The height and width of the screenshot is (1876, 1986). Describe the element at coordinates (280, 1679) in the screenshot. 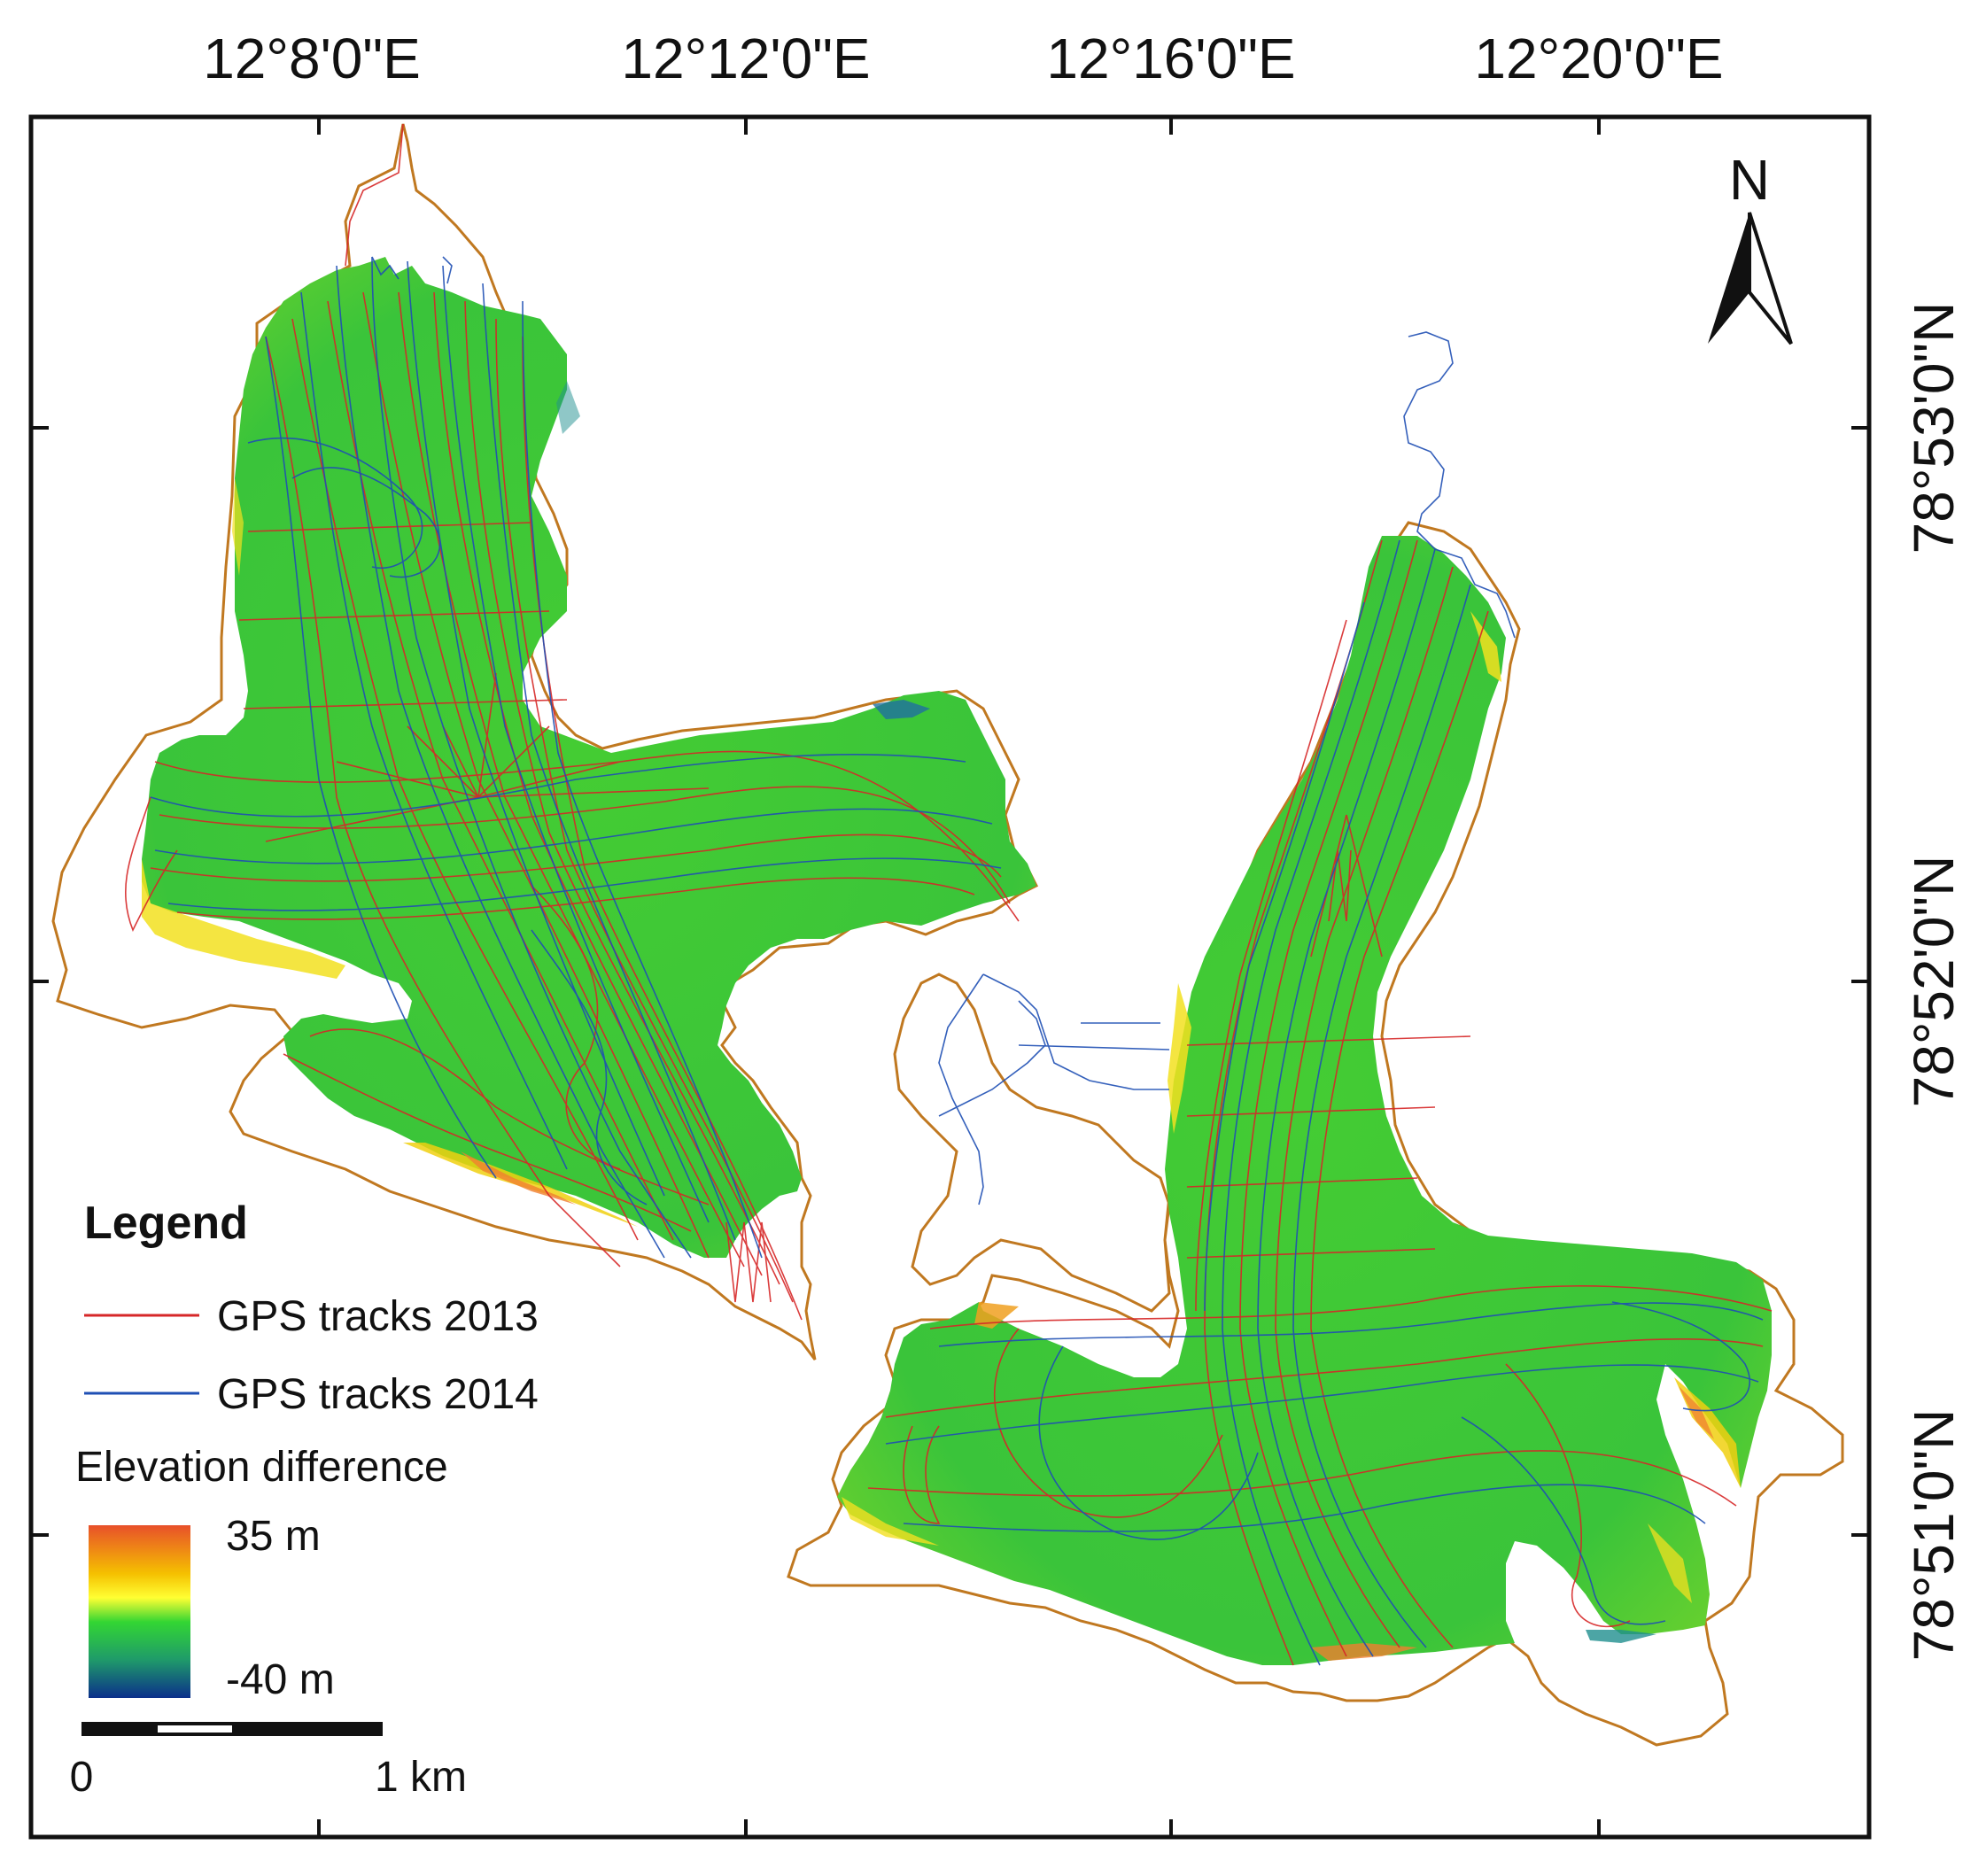

I see `ramp-min-label: -40 m` at that location.